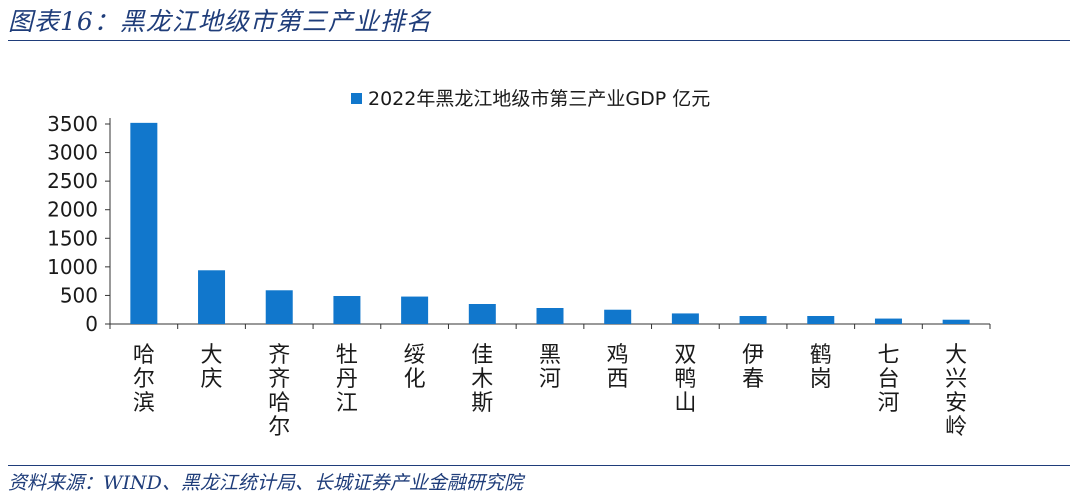 The height and width of the screenshot is (503, 1080). What do you see at coordinates (79, 295) in the screenshot?
I see `y-tick-label: 500` at bounding box center [79, 295].